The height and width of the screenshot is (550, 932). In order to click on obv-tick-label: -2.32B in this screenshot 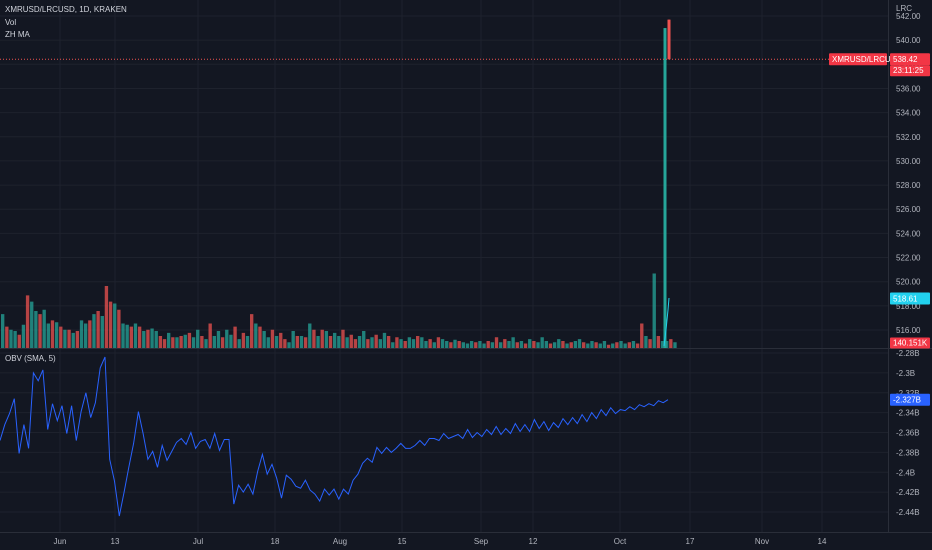, I will do `click(908, 393)`.